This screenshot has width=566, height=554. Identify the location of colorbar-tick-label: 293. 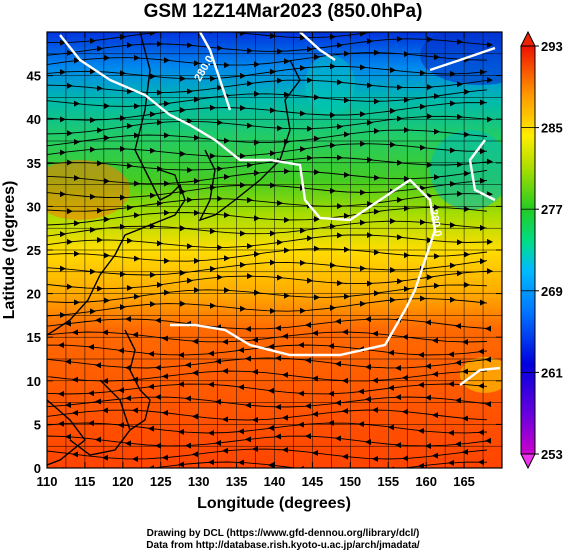
(552, 46).